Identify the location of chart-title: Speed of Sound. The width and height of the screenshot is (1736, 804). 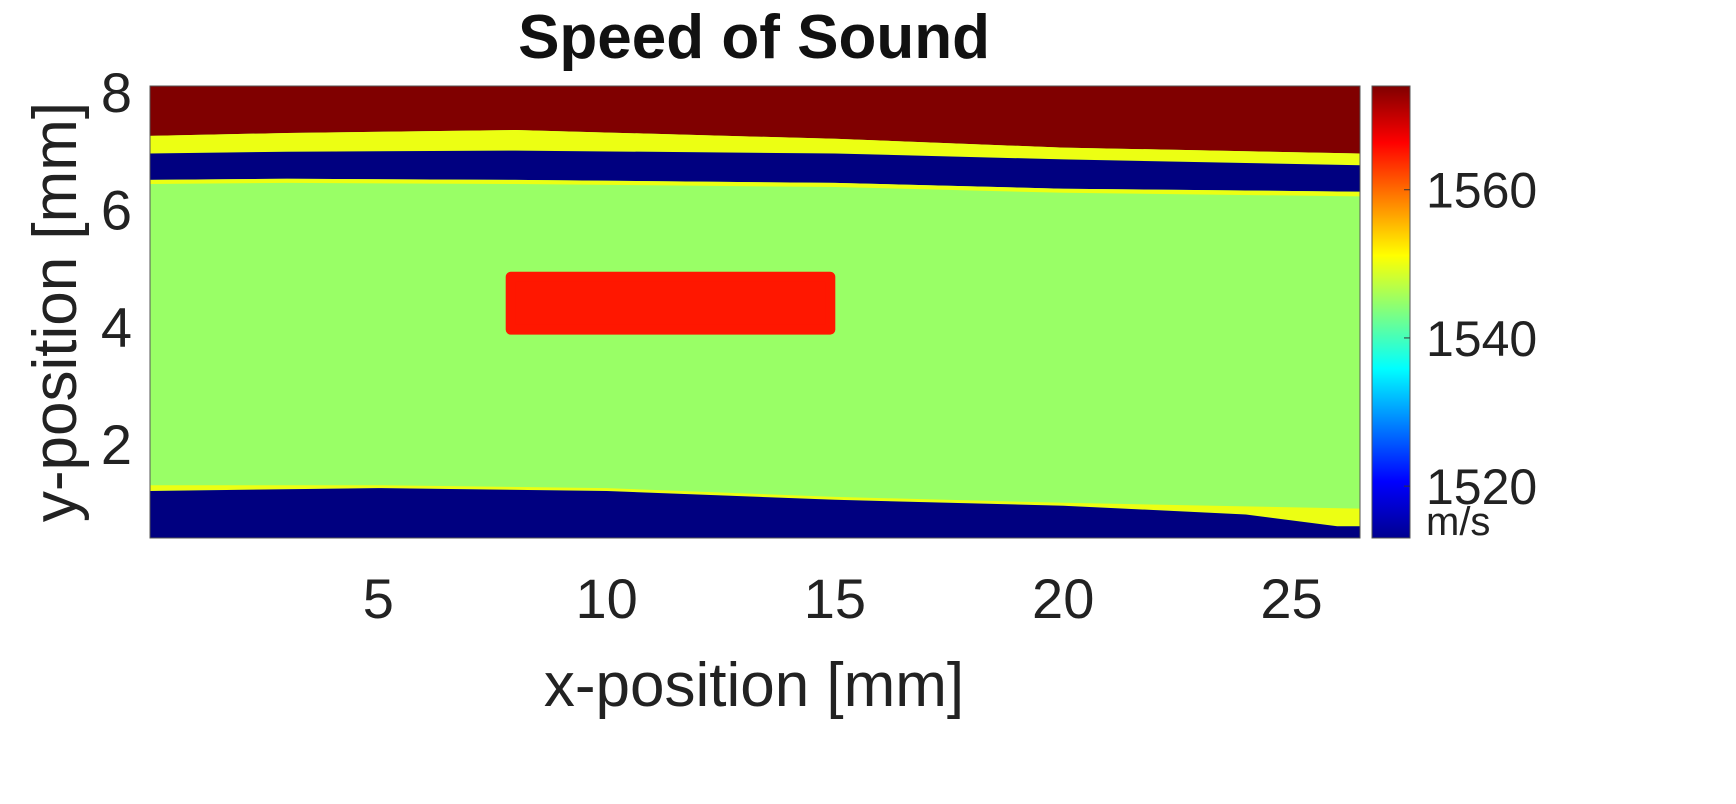
(754, 37).